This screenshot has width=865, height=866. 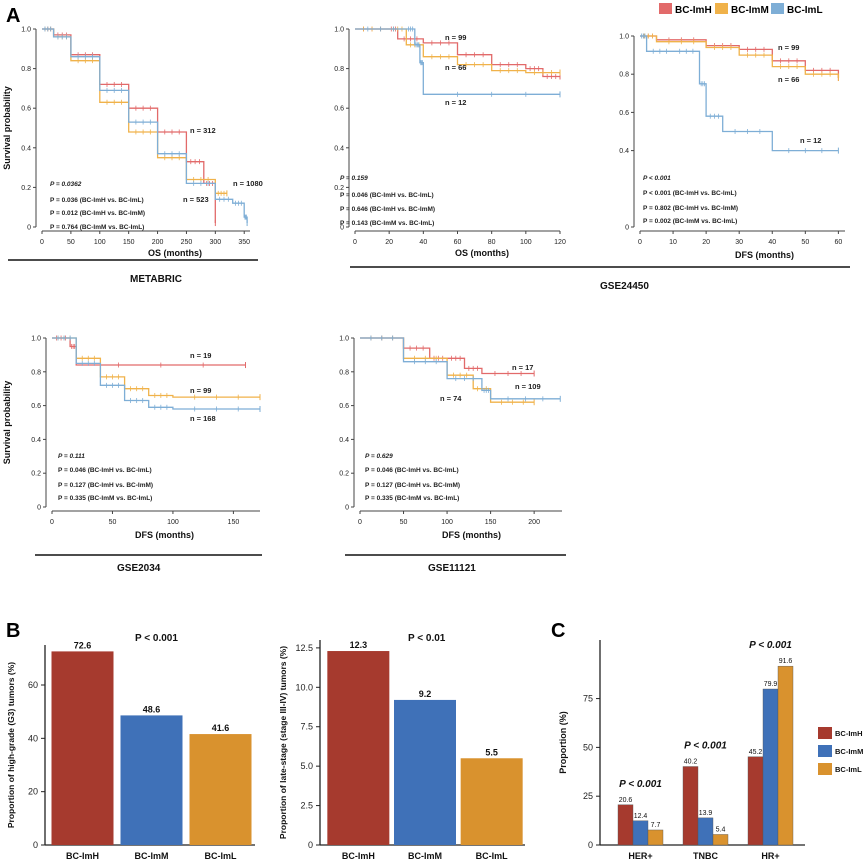 I want to click on p-value-text: P = 0.002 (BC-ImM vs. BC-ImL), so click(x=690, y=221).